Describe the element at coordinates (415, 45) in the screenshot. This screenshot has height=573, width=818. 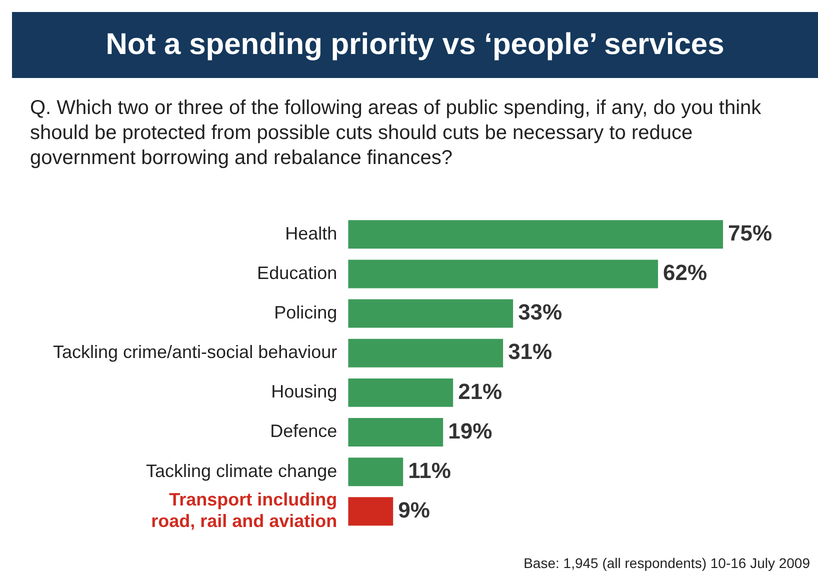
I see `chart-title: Not a spending priority vs ‘people’ services` at that location.